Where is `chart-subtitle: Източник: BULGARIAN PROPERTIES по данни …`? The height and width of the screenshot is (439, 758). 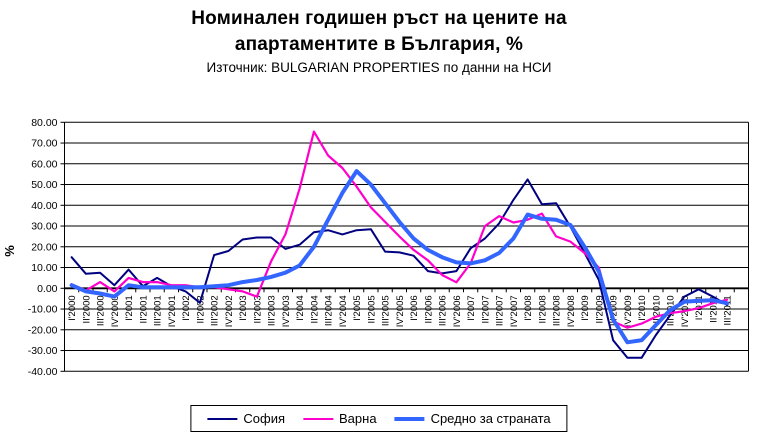 chart-subtitle: Източник: BULGARIAN PROPERTIES по данни … is located at coordinates (379, 67).